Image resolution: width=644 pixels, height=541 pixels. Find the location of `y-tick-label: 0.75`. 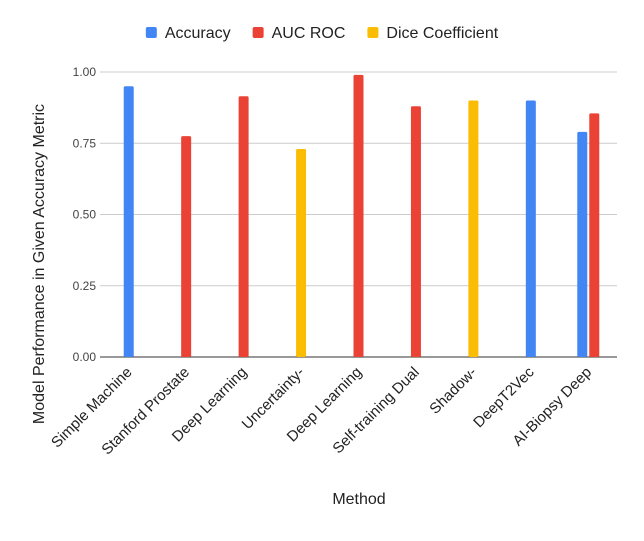

y-tick-label: 0.75 is located at coordinates (85, 143).